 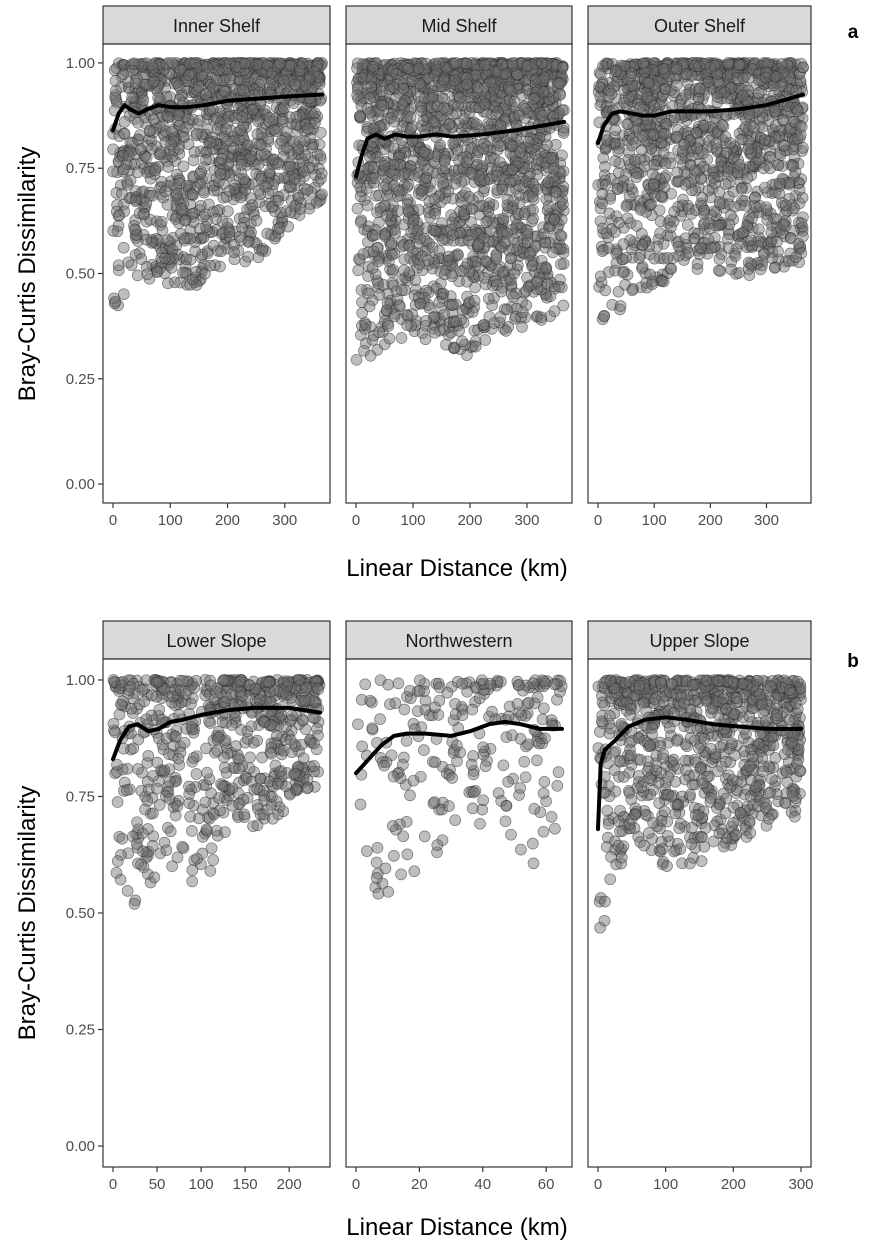 I want to click on facet-strip, so click(x=459, y=25).